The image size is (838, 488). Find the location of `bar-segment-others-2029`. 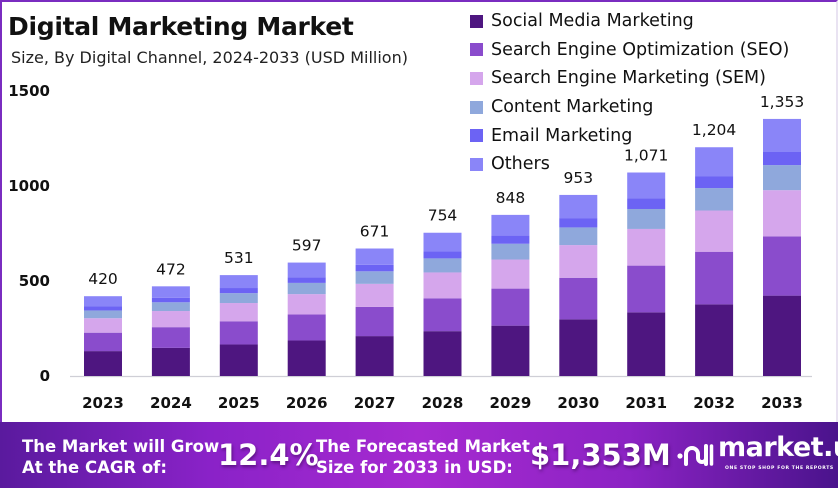

bar-segment-others-2029 is located at coordinates (510, 225).